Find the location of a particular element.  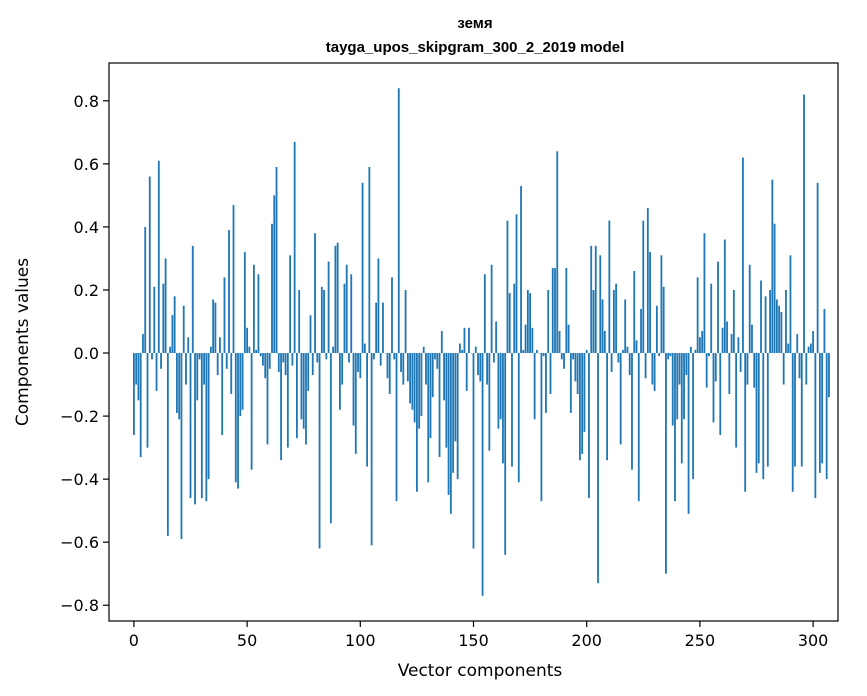

y-tick-label: 0.0 is located at coordinates (86, 353).